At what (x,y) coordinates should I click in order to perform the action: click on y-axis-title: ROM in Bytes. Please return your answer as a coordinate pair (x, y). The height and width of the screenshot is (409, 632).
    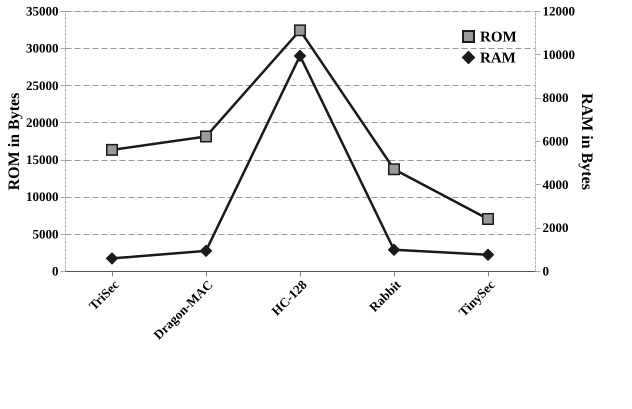
    Looking at the image, I should click on (14, 141).